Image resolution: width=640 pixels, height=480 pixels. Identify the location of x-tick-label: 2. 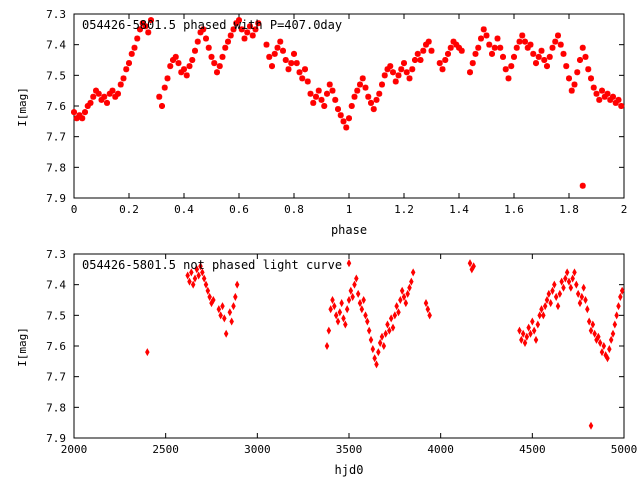
(624, 209).